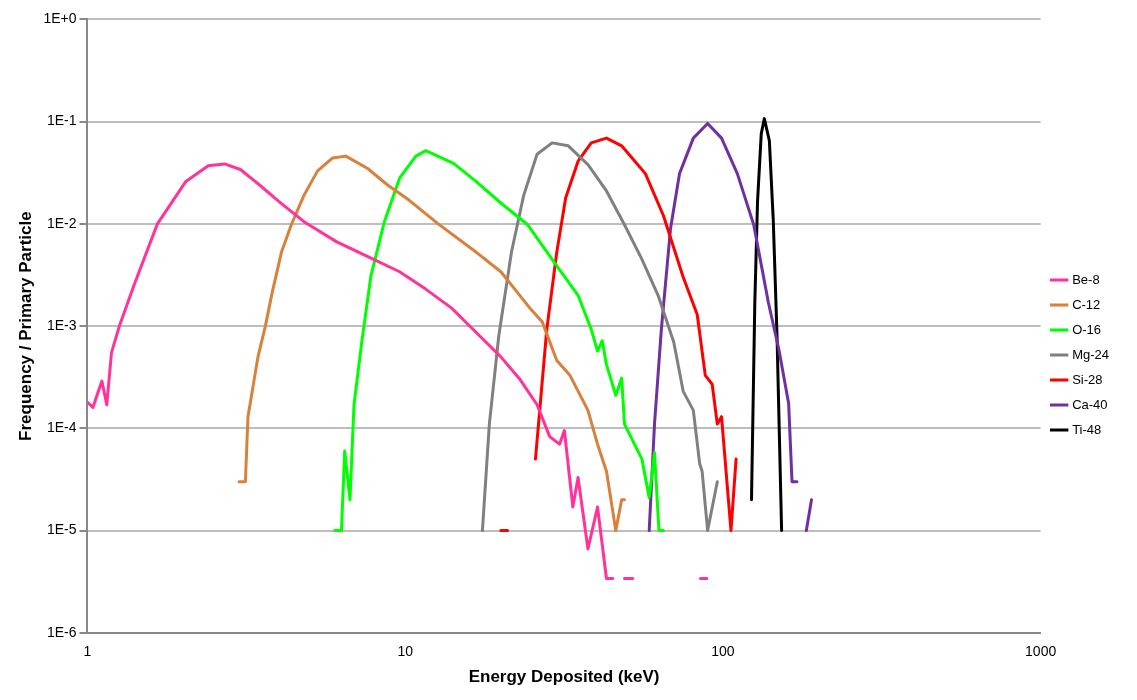 This screenshot has height=700, width=1137. What do you see at coordinates (1041, 651) in the screenshot?
I see `x-tick-label: 1000` at bounding box center [1041, 651].